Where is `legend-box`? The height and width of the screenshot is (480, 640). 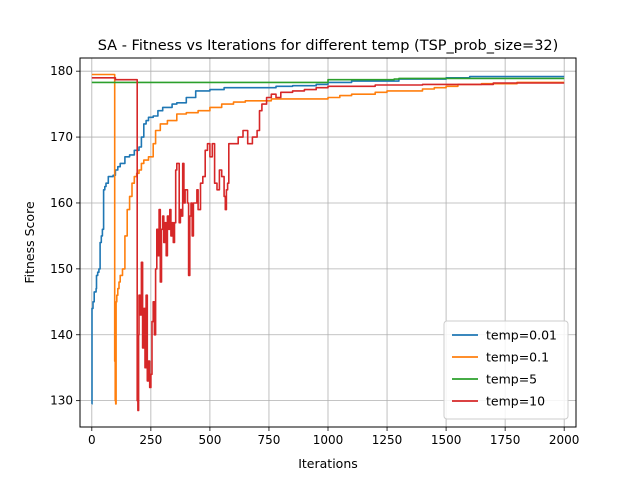 legend-box is located at coordinates (506, 370).